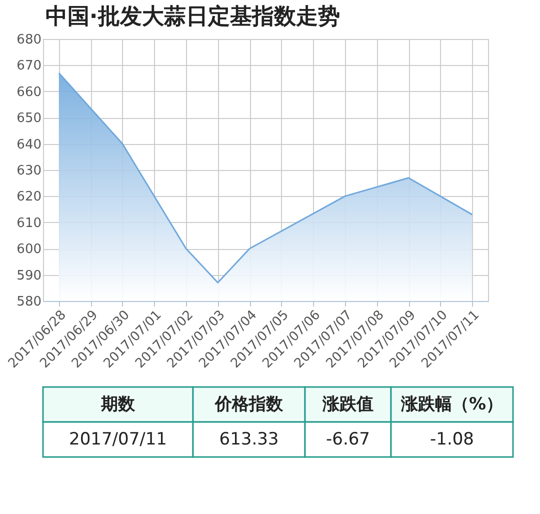 Image resolution: width=540 pixels, height=514 pixels. I want to click on chart-title: 中国·批发大蒜日定基指数走势, so click(192, 17).